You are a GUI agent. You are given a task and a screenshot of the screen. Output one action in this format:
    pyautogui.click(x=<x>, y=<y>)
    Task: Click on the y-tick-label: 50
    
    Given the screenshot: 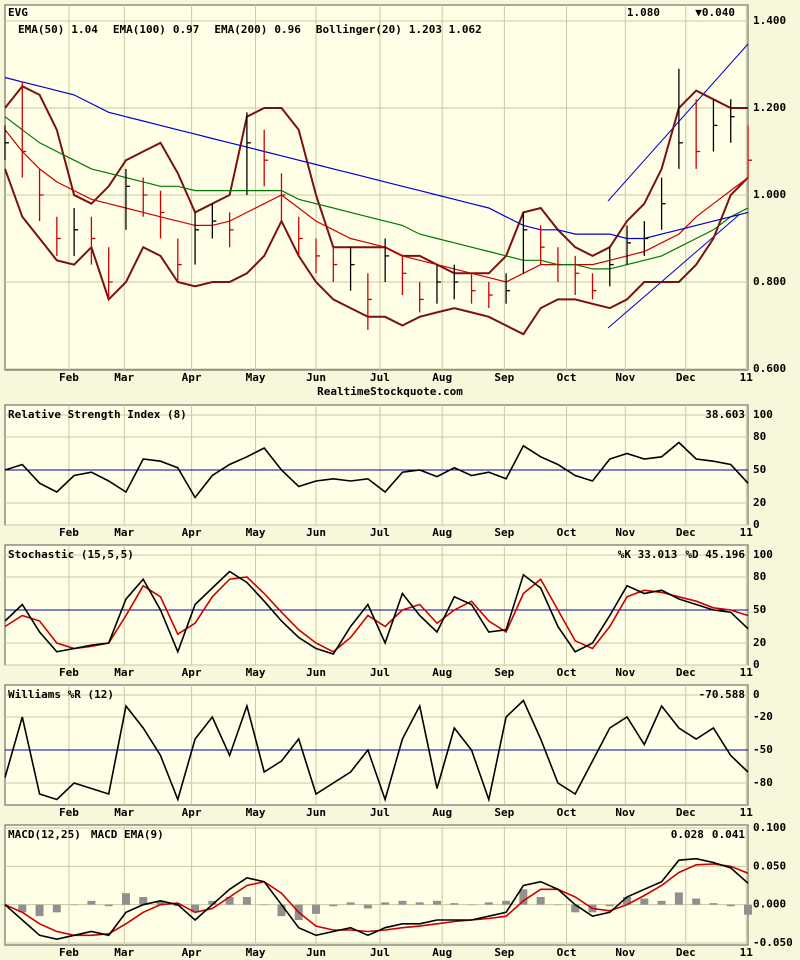 What is the action you would take?
    pyautogui.click(x=759, y=609)
    